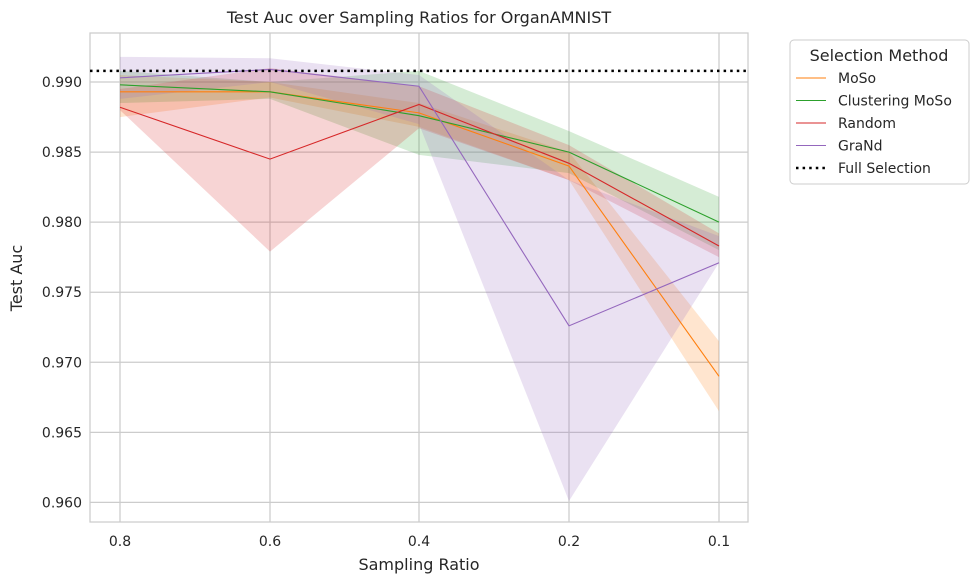  I want to click on x-axis: 0.8 0.6 0.4 0.2 0.1, so click(419, 542).